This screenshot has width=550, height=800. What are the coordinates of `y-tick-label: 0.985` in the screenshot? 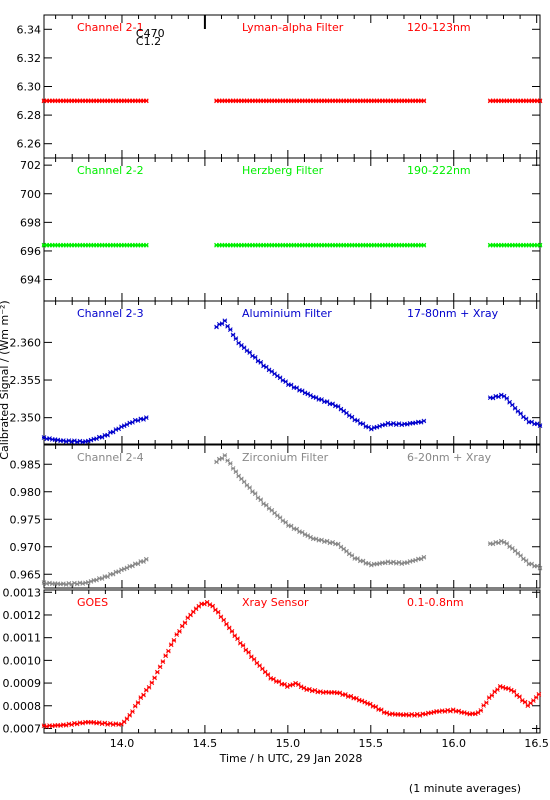 It's located at (26, 464).